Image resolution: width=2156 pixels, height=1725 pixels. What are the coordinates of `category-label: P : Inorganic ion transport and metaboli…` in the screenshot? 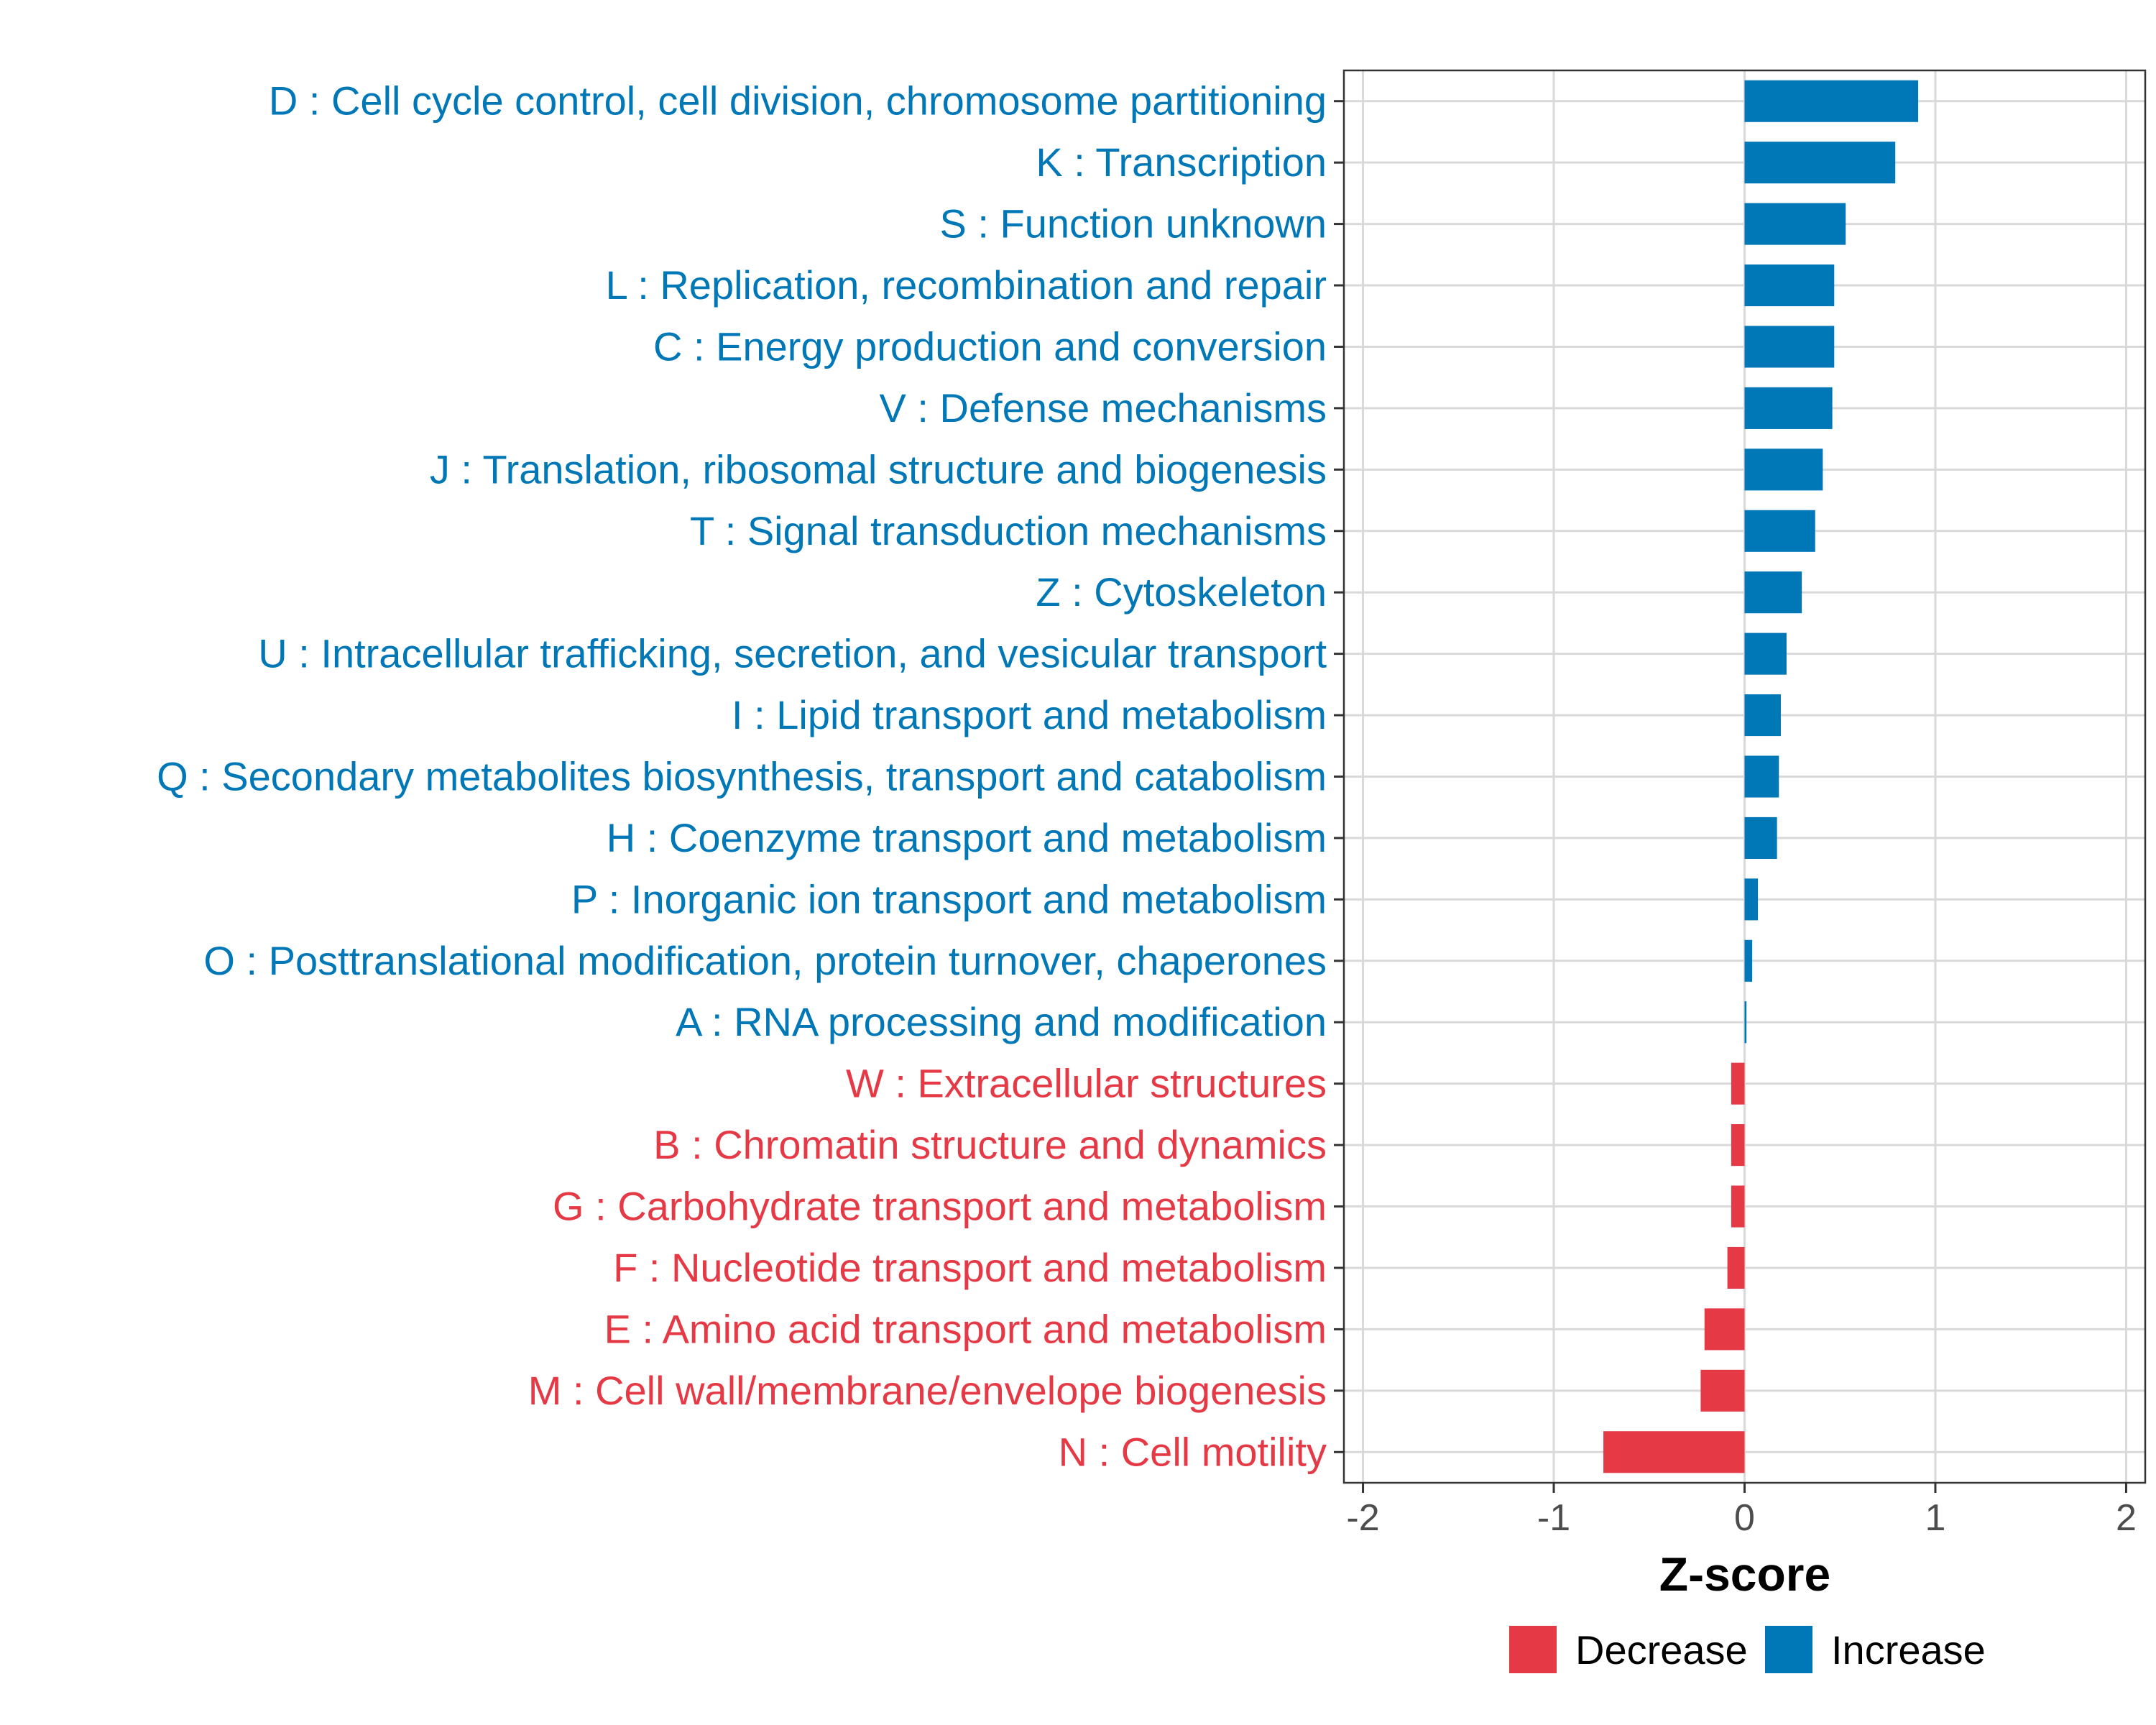 It's located at (949, 898).